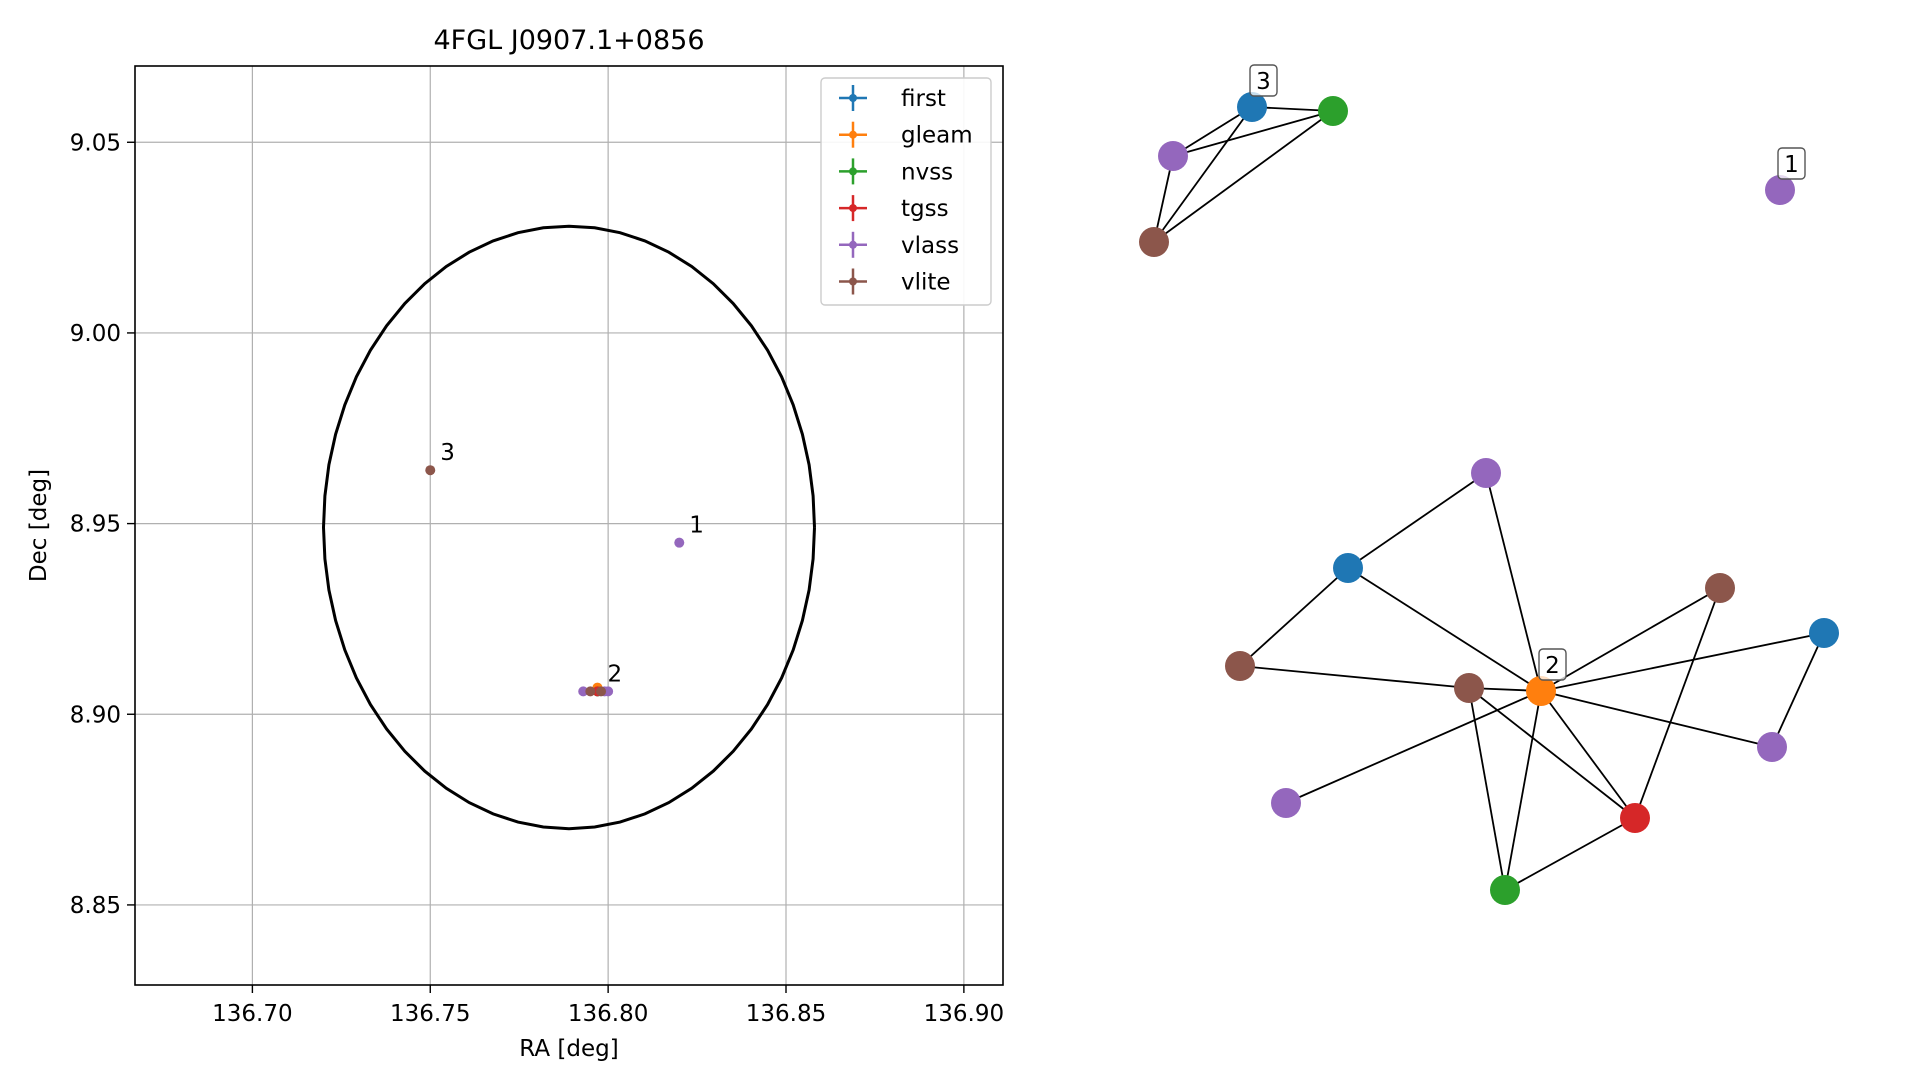 This screenshot has height=1080, width=1919. What do you see at coordinates (568, 1049) in the screenshot?
I see `x-axis-label: RA [deg]` at bounding box center [568, 1049].